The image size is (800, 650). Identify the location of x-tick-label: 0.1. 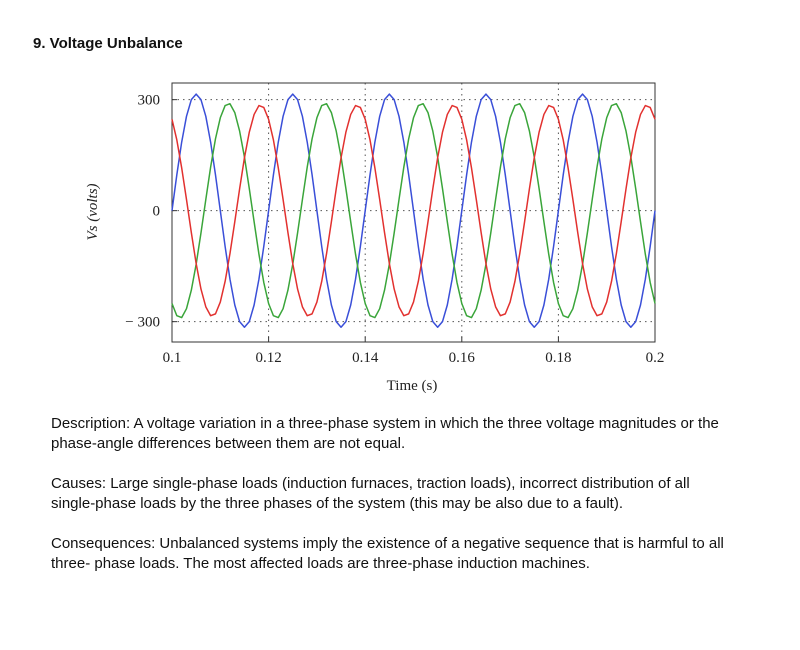
(172, 358).